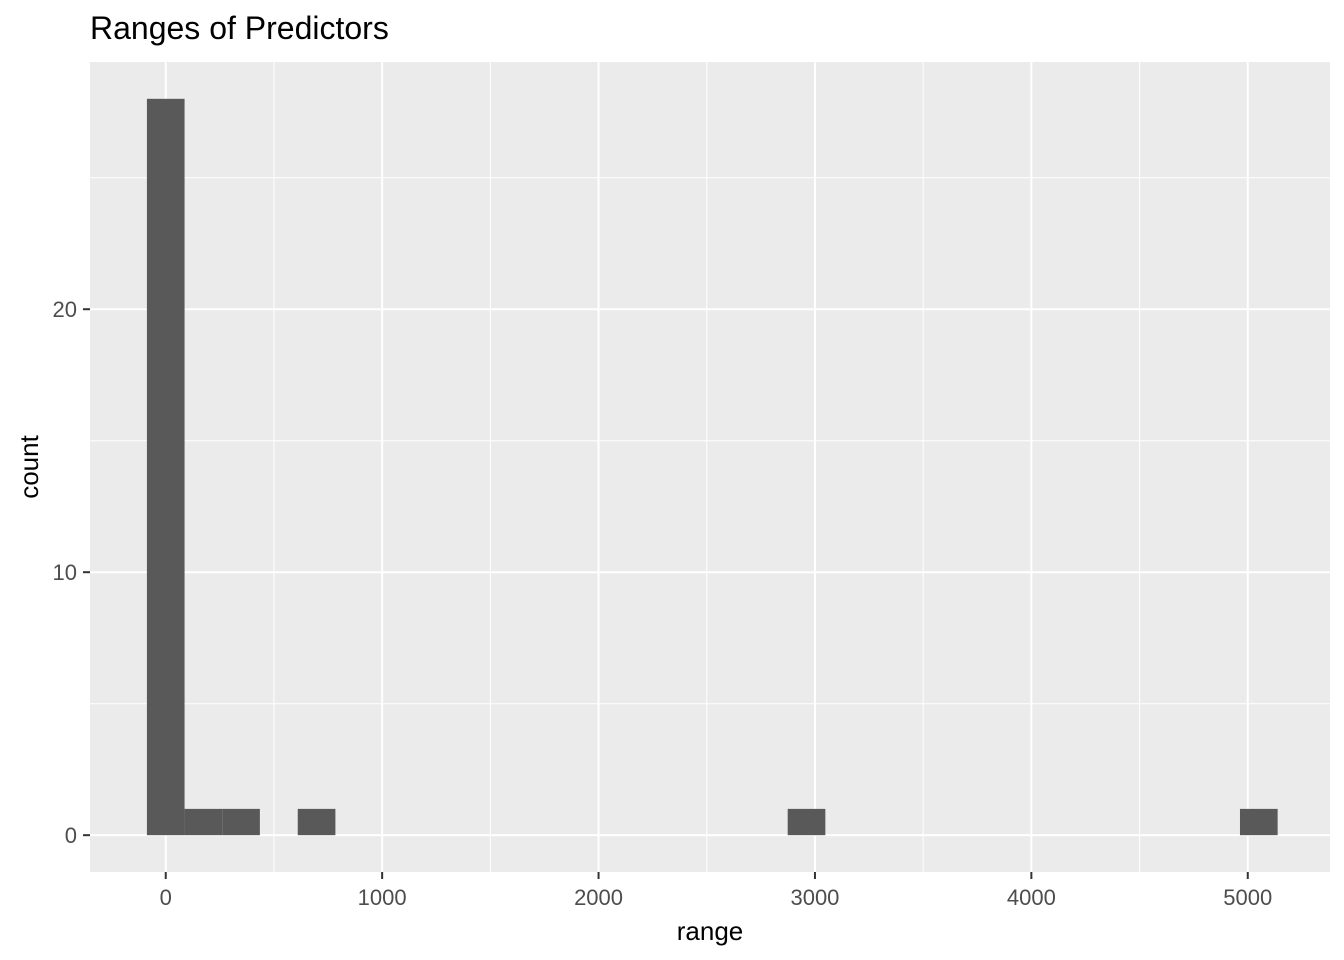 This screenshot has height=960, width=1344. I want to click on x-tick-label: 5000, so click(1247, 897).